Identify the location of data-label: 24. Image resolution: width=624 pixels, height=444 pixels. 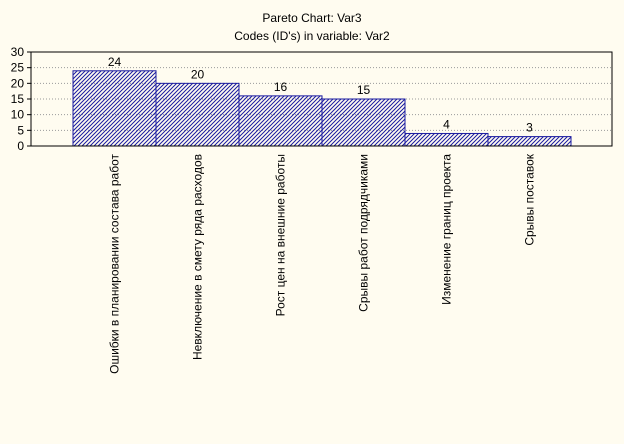
(115, 62).